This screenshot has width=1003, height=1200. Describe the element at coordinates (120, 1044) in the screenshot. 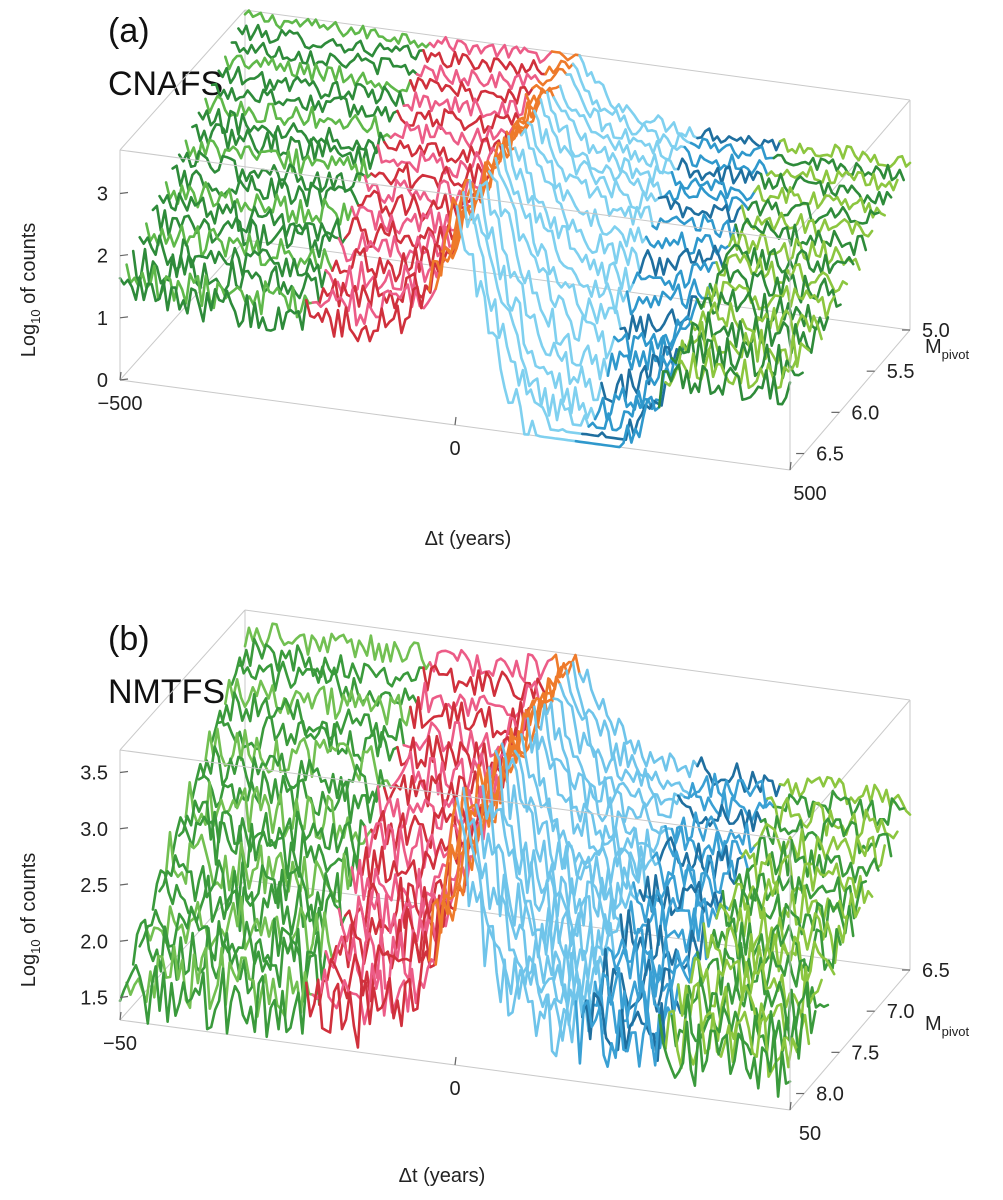

I see `b-x-tick-label: −50` at that location.